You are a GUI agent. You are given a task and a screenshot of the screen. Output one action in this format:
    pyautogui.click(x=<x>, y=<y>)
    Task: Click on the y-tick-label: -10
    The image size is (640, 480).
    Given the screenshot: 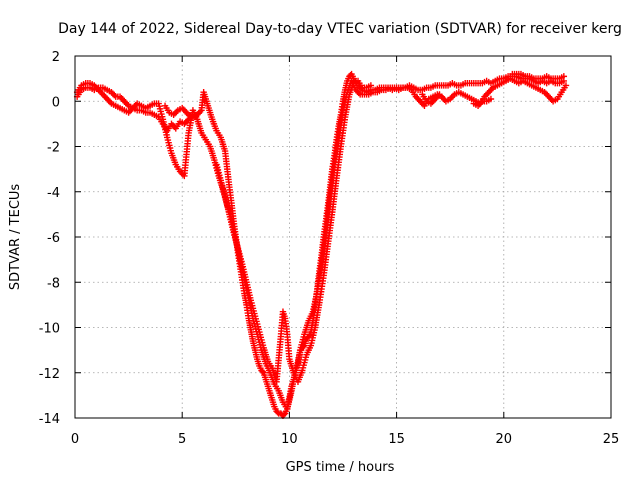 What is the action you would take?
    pyautogui.click(x=49, y=329)
    